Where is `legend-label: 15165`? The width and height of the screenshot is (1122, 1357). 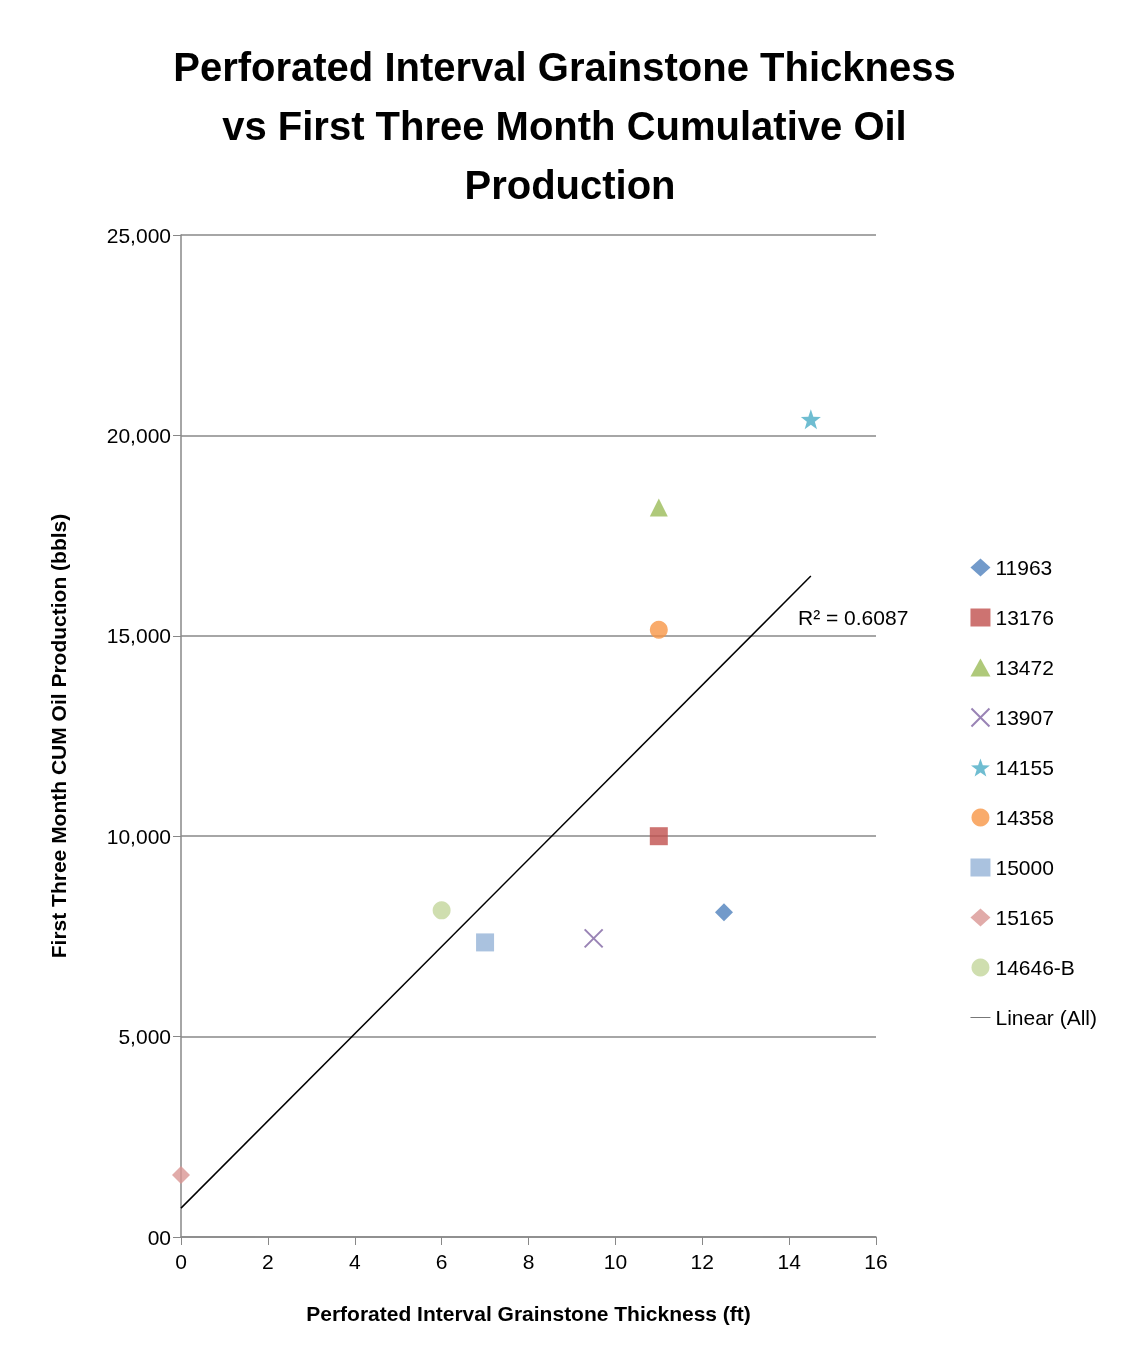
legend-label: 15165 is located at coordinates (1024, 917).